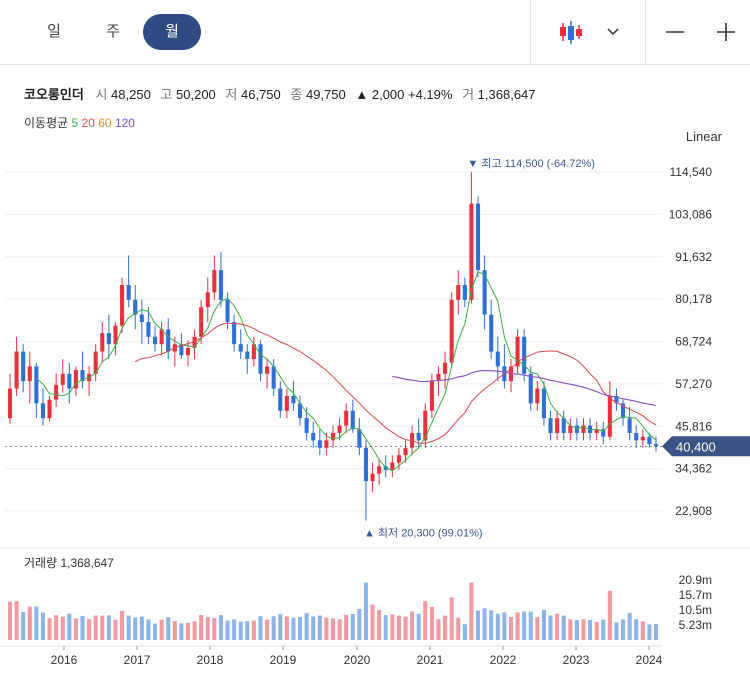  What do you see at coordinates (423, 533) in the screenshot?
I see `min-annotation: ▲ 최저 20,300 (99.01%)` at bounding box center [423, 533].